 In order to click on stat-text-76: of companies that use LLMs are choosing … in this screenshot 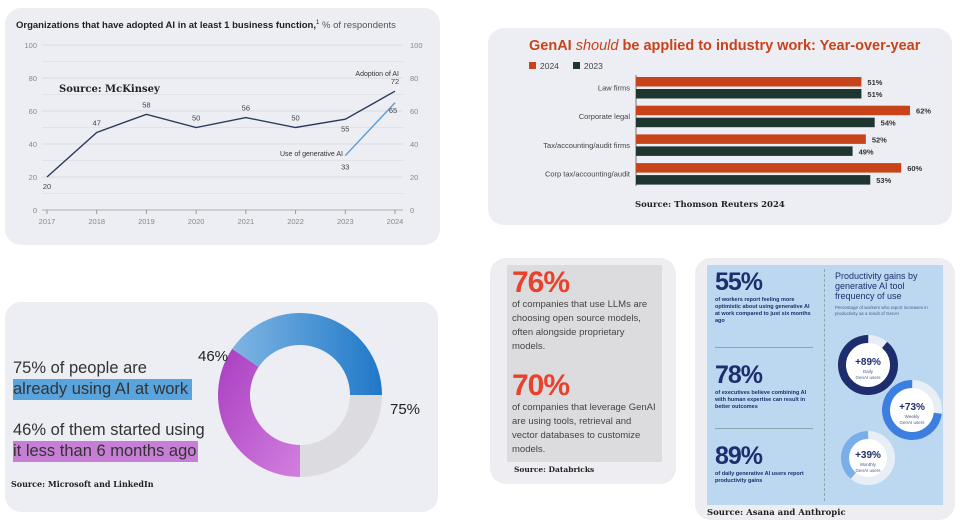, I will do `click(580, 325)`.